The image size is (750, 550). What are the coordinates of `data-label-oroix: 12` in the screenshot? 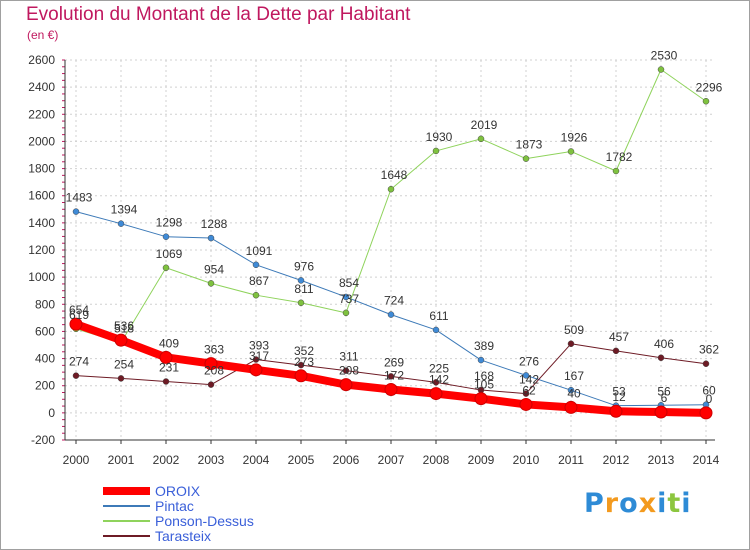 It's located at (619, 397).